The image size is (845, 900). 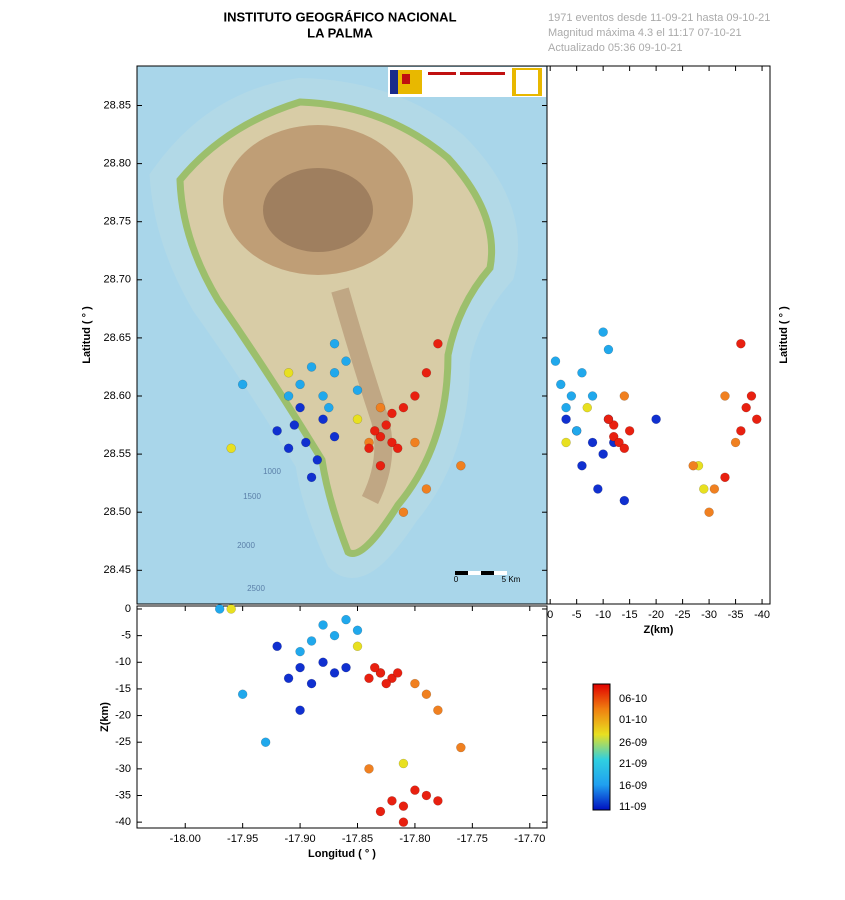 I want to click on x-tick-label: -35, so click(x=736, y=615).